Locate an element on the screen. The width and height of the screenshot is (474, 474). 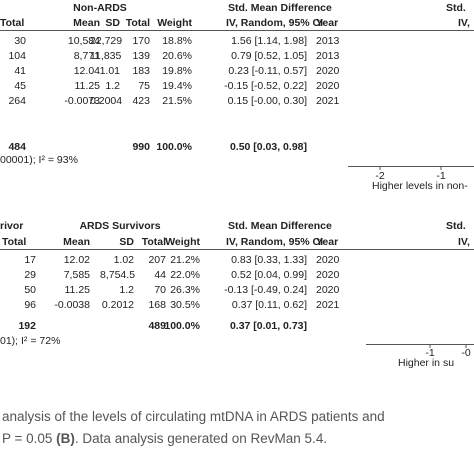
row-sd: 1.02 is located at coordinates (123, 260).